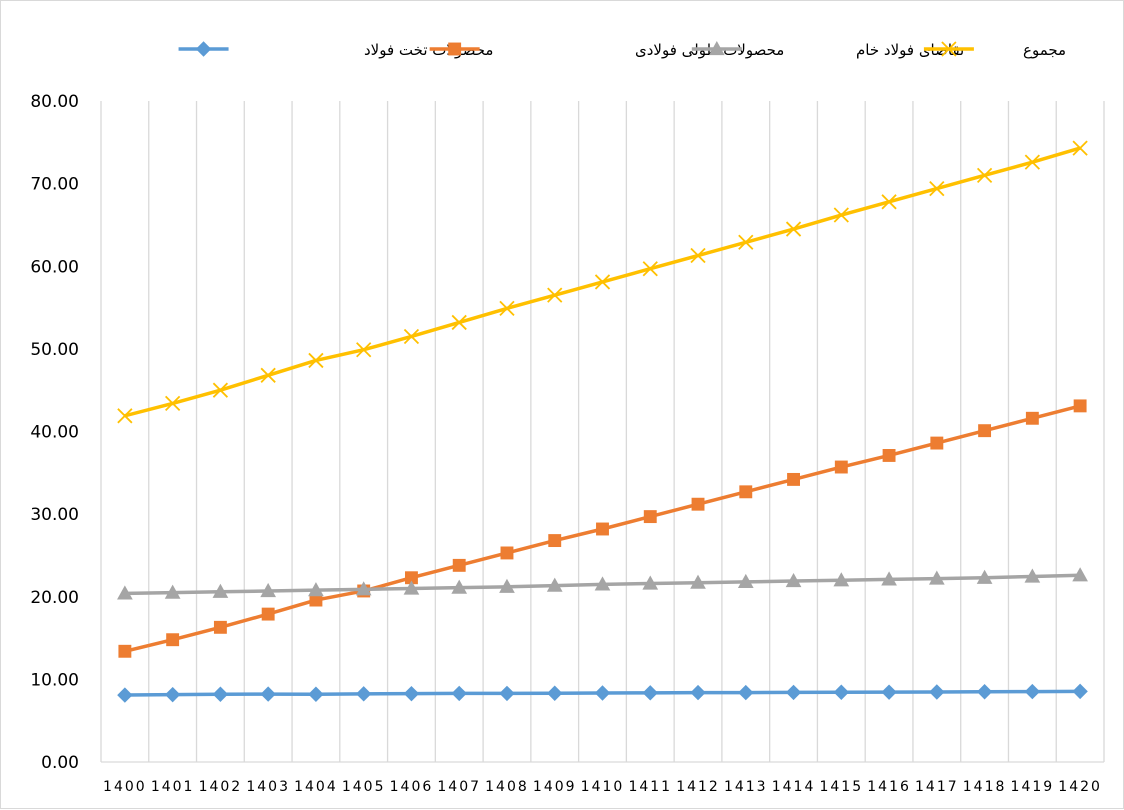 Image resolution: width=1124 pixels, height=810 pixels. What do you see at coordinates (268, 787) in the screenshot?
I see `x-tick-label: 1403` at bounding box center [268, 787].